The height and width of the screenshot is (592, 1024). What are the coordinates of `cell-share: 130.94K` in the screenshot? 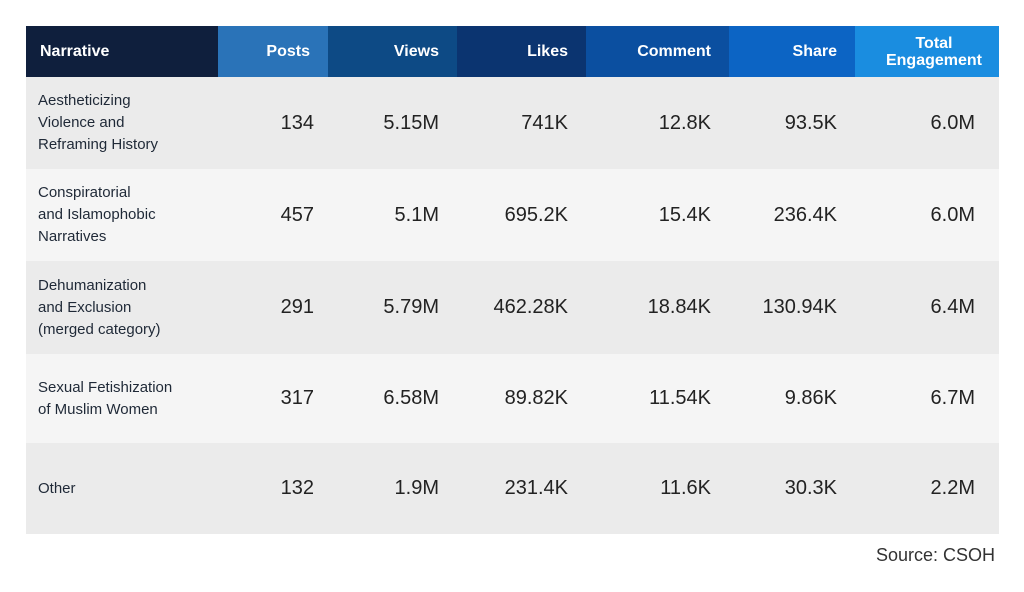 It's located at (799, 307).